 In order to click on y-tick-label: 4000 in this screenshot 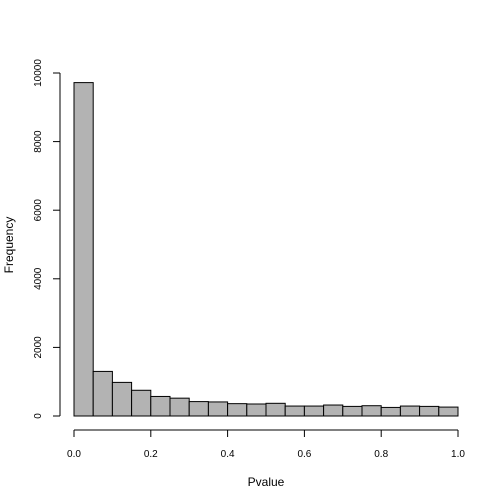, I will do `click(38, 278)`.